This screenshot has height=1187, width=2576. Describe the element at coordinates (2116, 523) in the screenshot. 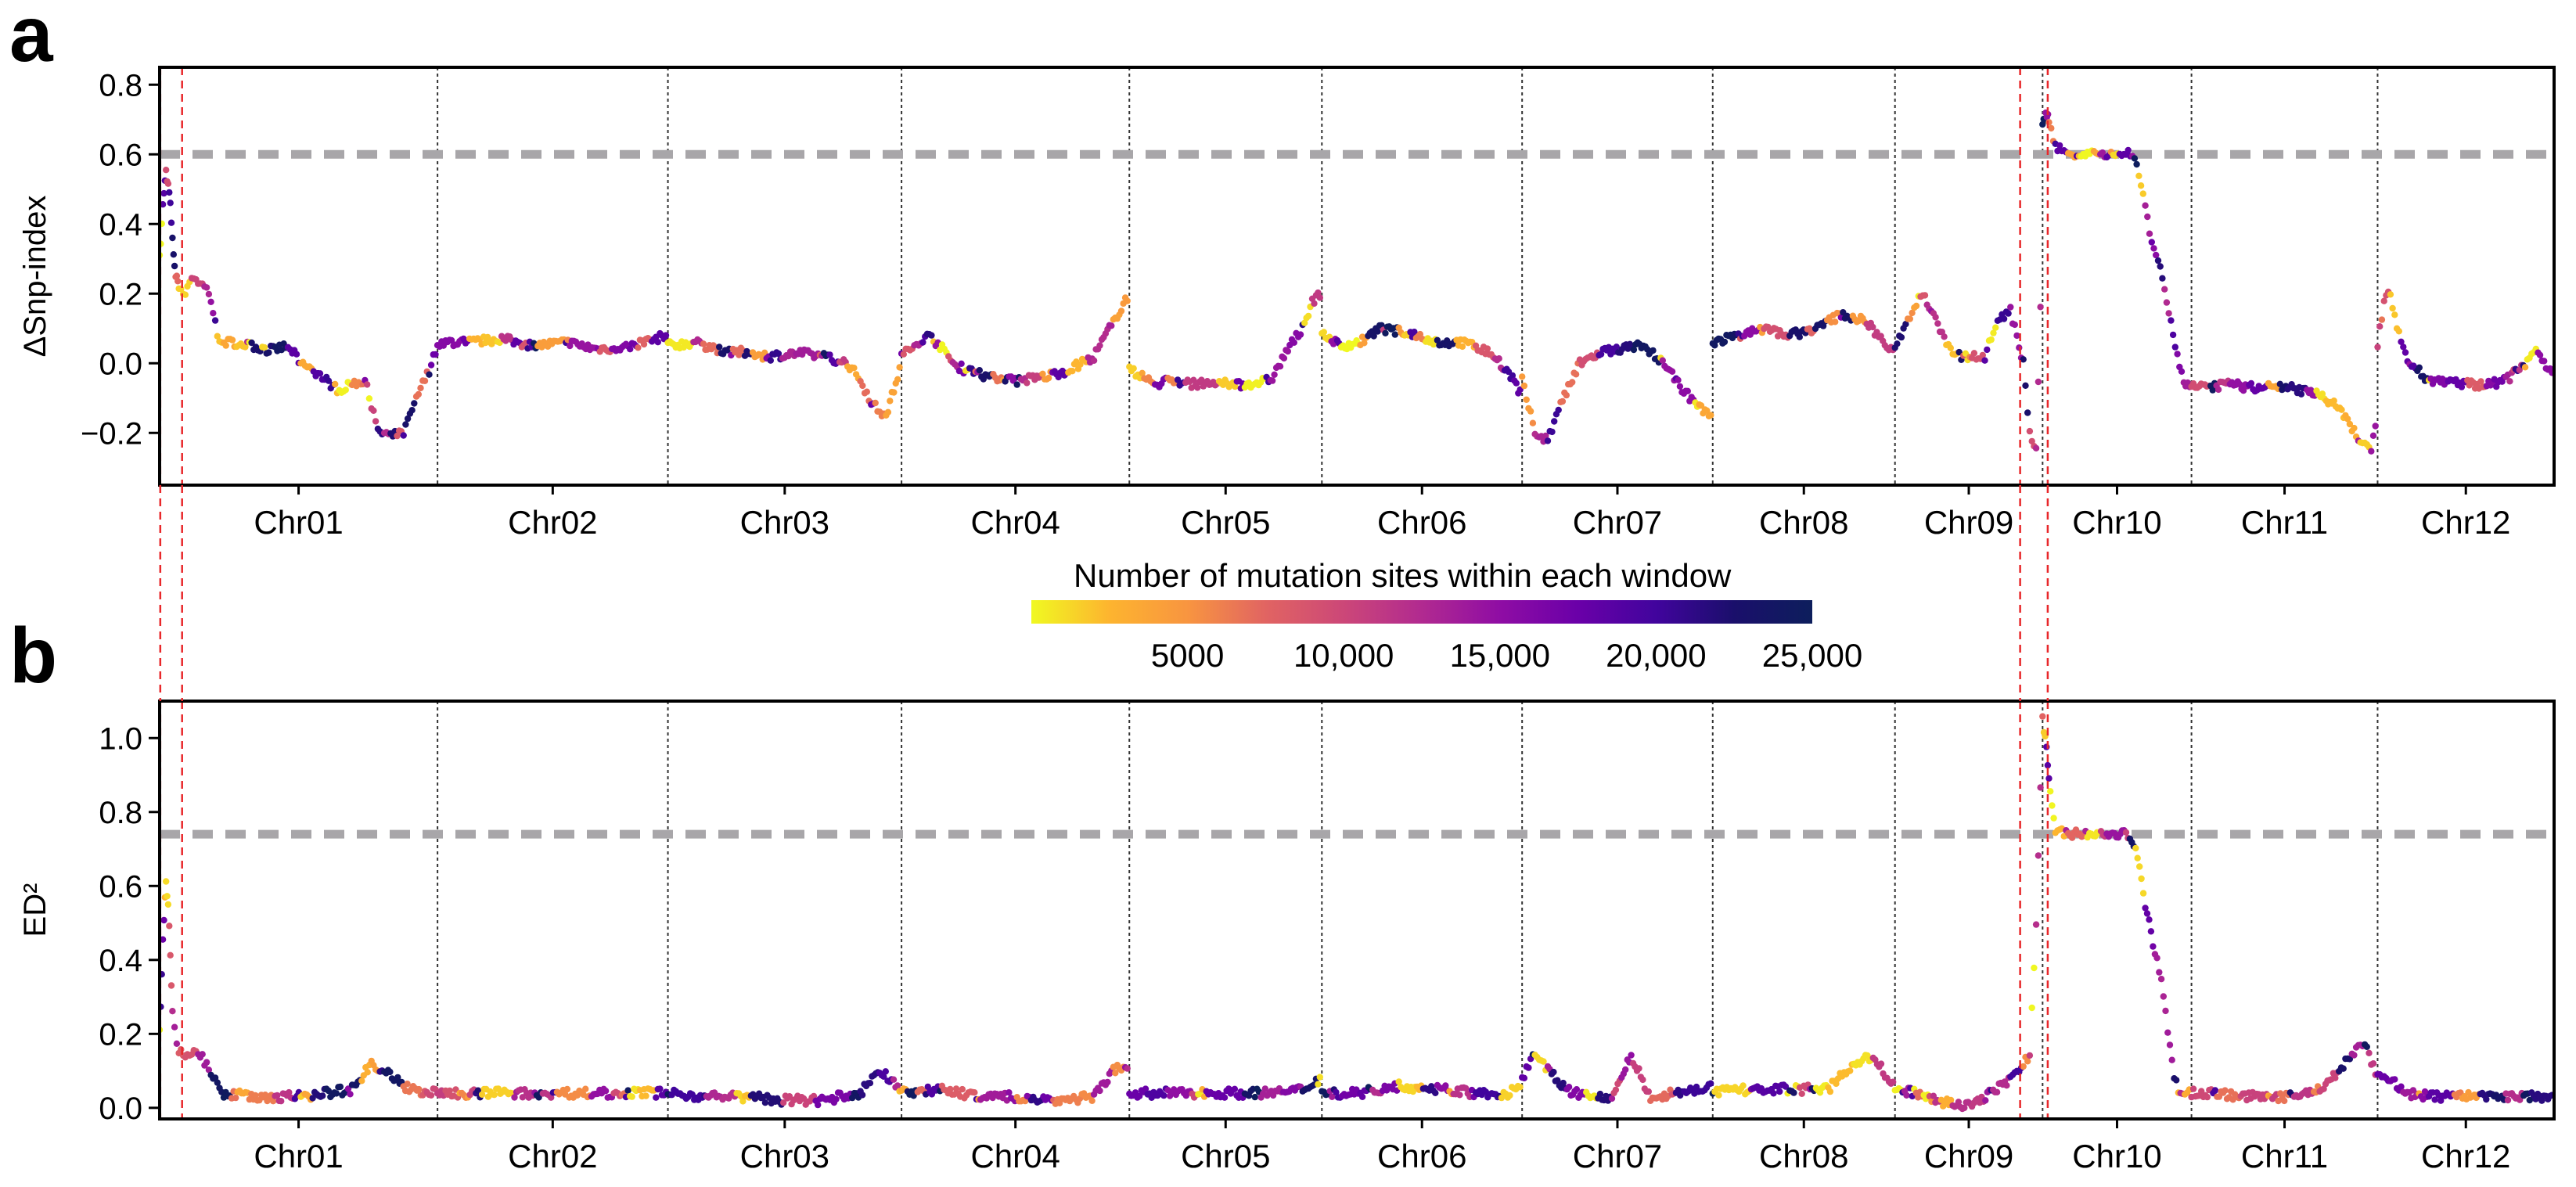

I see `chromosome-label: Chr10` at that location.